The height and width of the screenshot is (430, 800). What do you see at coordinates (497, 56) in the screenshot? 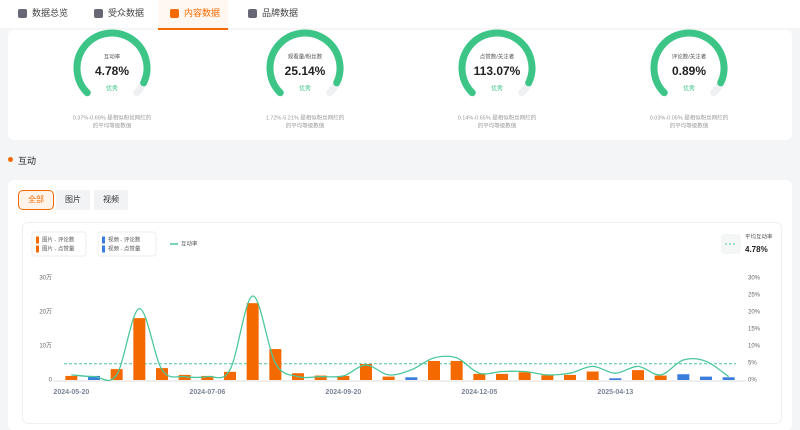
I see `metric-label: 点赞数/关注者` at bounding box center [497, 56].